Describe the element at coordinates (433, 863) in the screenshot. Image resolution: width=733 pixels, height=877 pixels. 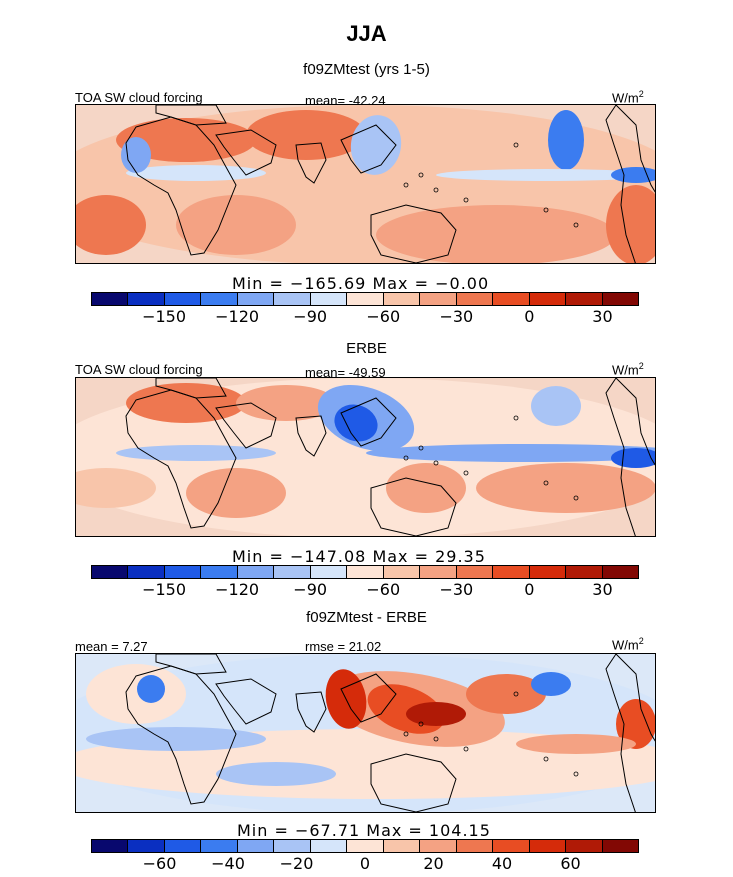
I see `colorbar-tick-label: 20` at that location.